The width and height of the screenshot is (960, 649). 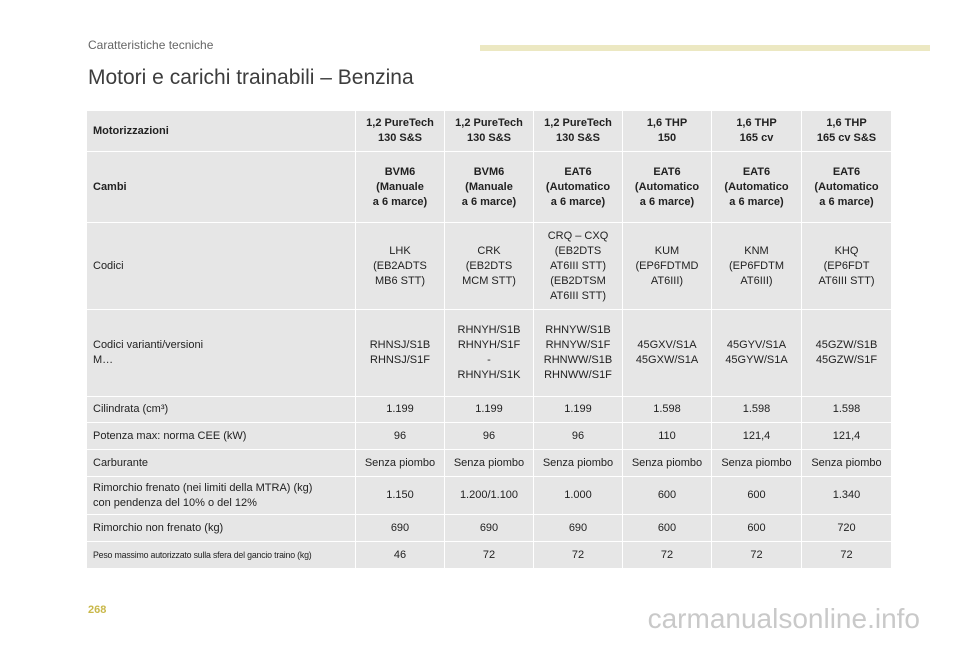 I want to click on table-cell: 45GXV/S1A 45GXW/S1A, so click(x=667, y=353).